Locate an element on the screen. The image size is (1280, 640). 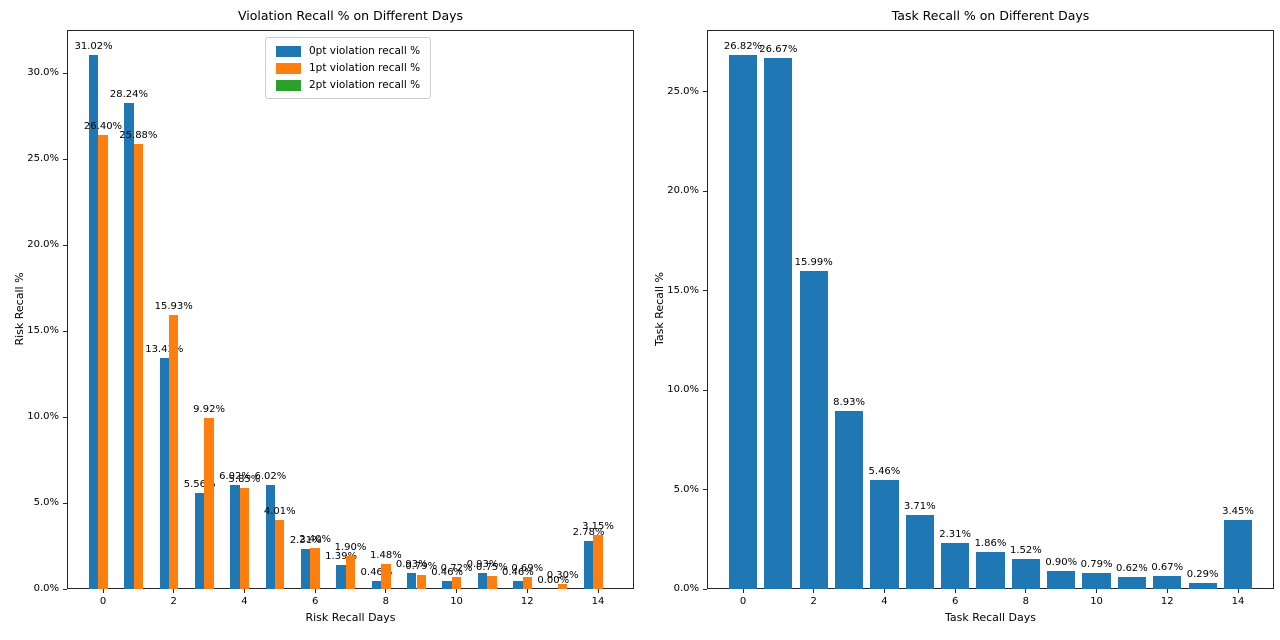
x-tick-label: 12 is located at coordinates (527, 601).